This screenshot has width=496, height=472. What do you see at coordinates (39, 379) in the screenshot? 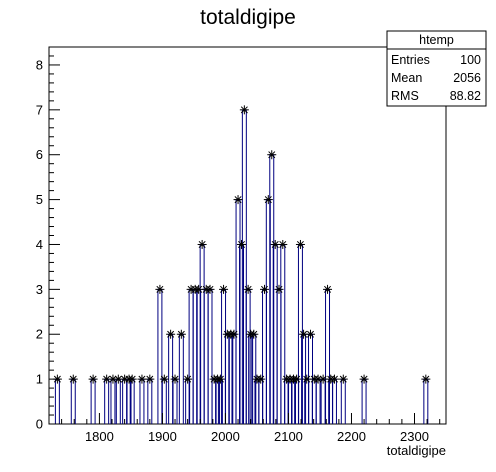
I see `y-tick-label: 1` at bounding box center [39, 379].